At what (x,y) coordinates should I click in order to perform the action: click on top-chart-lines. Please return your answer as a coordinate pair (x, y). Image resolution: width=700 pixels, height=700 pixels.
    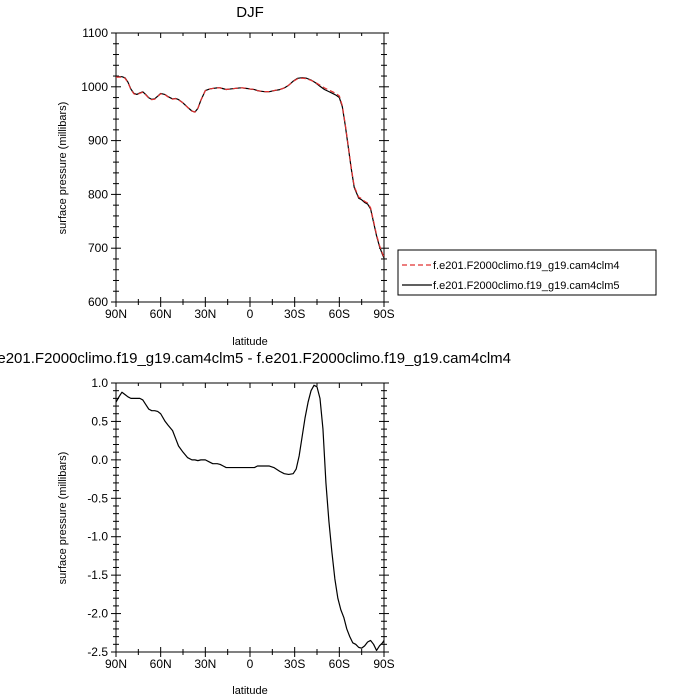
    Looking at the image, I should click on (250, 167).